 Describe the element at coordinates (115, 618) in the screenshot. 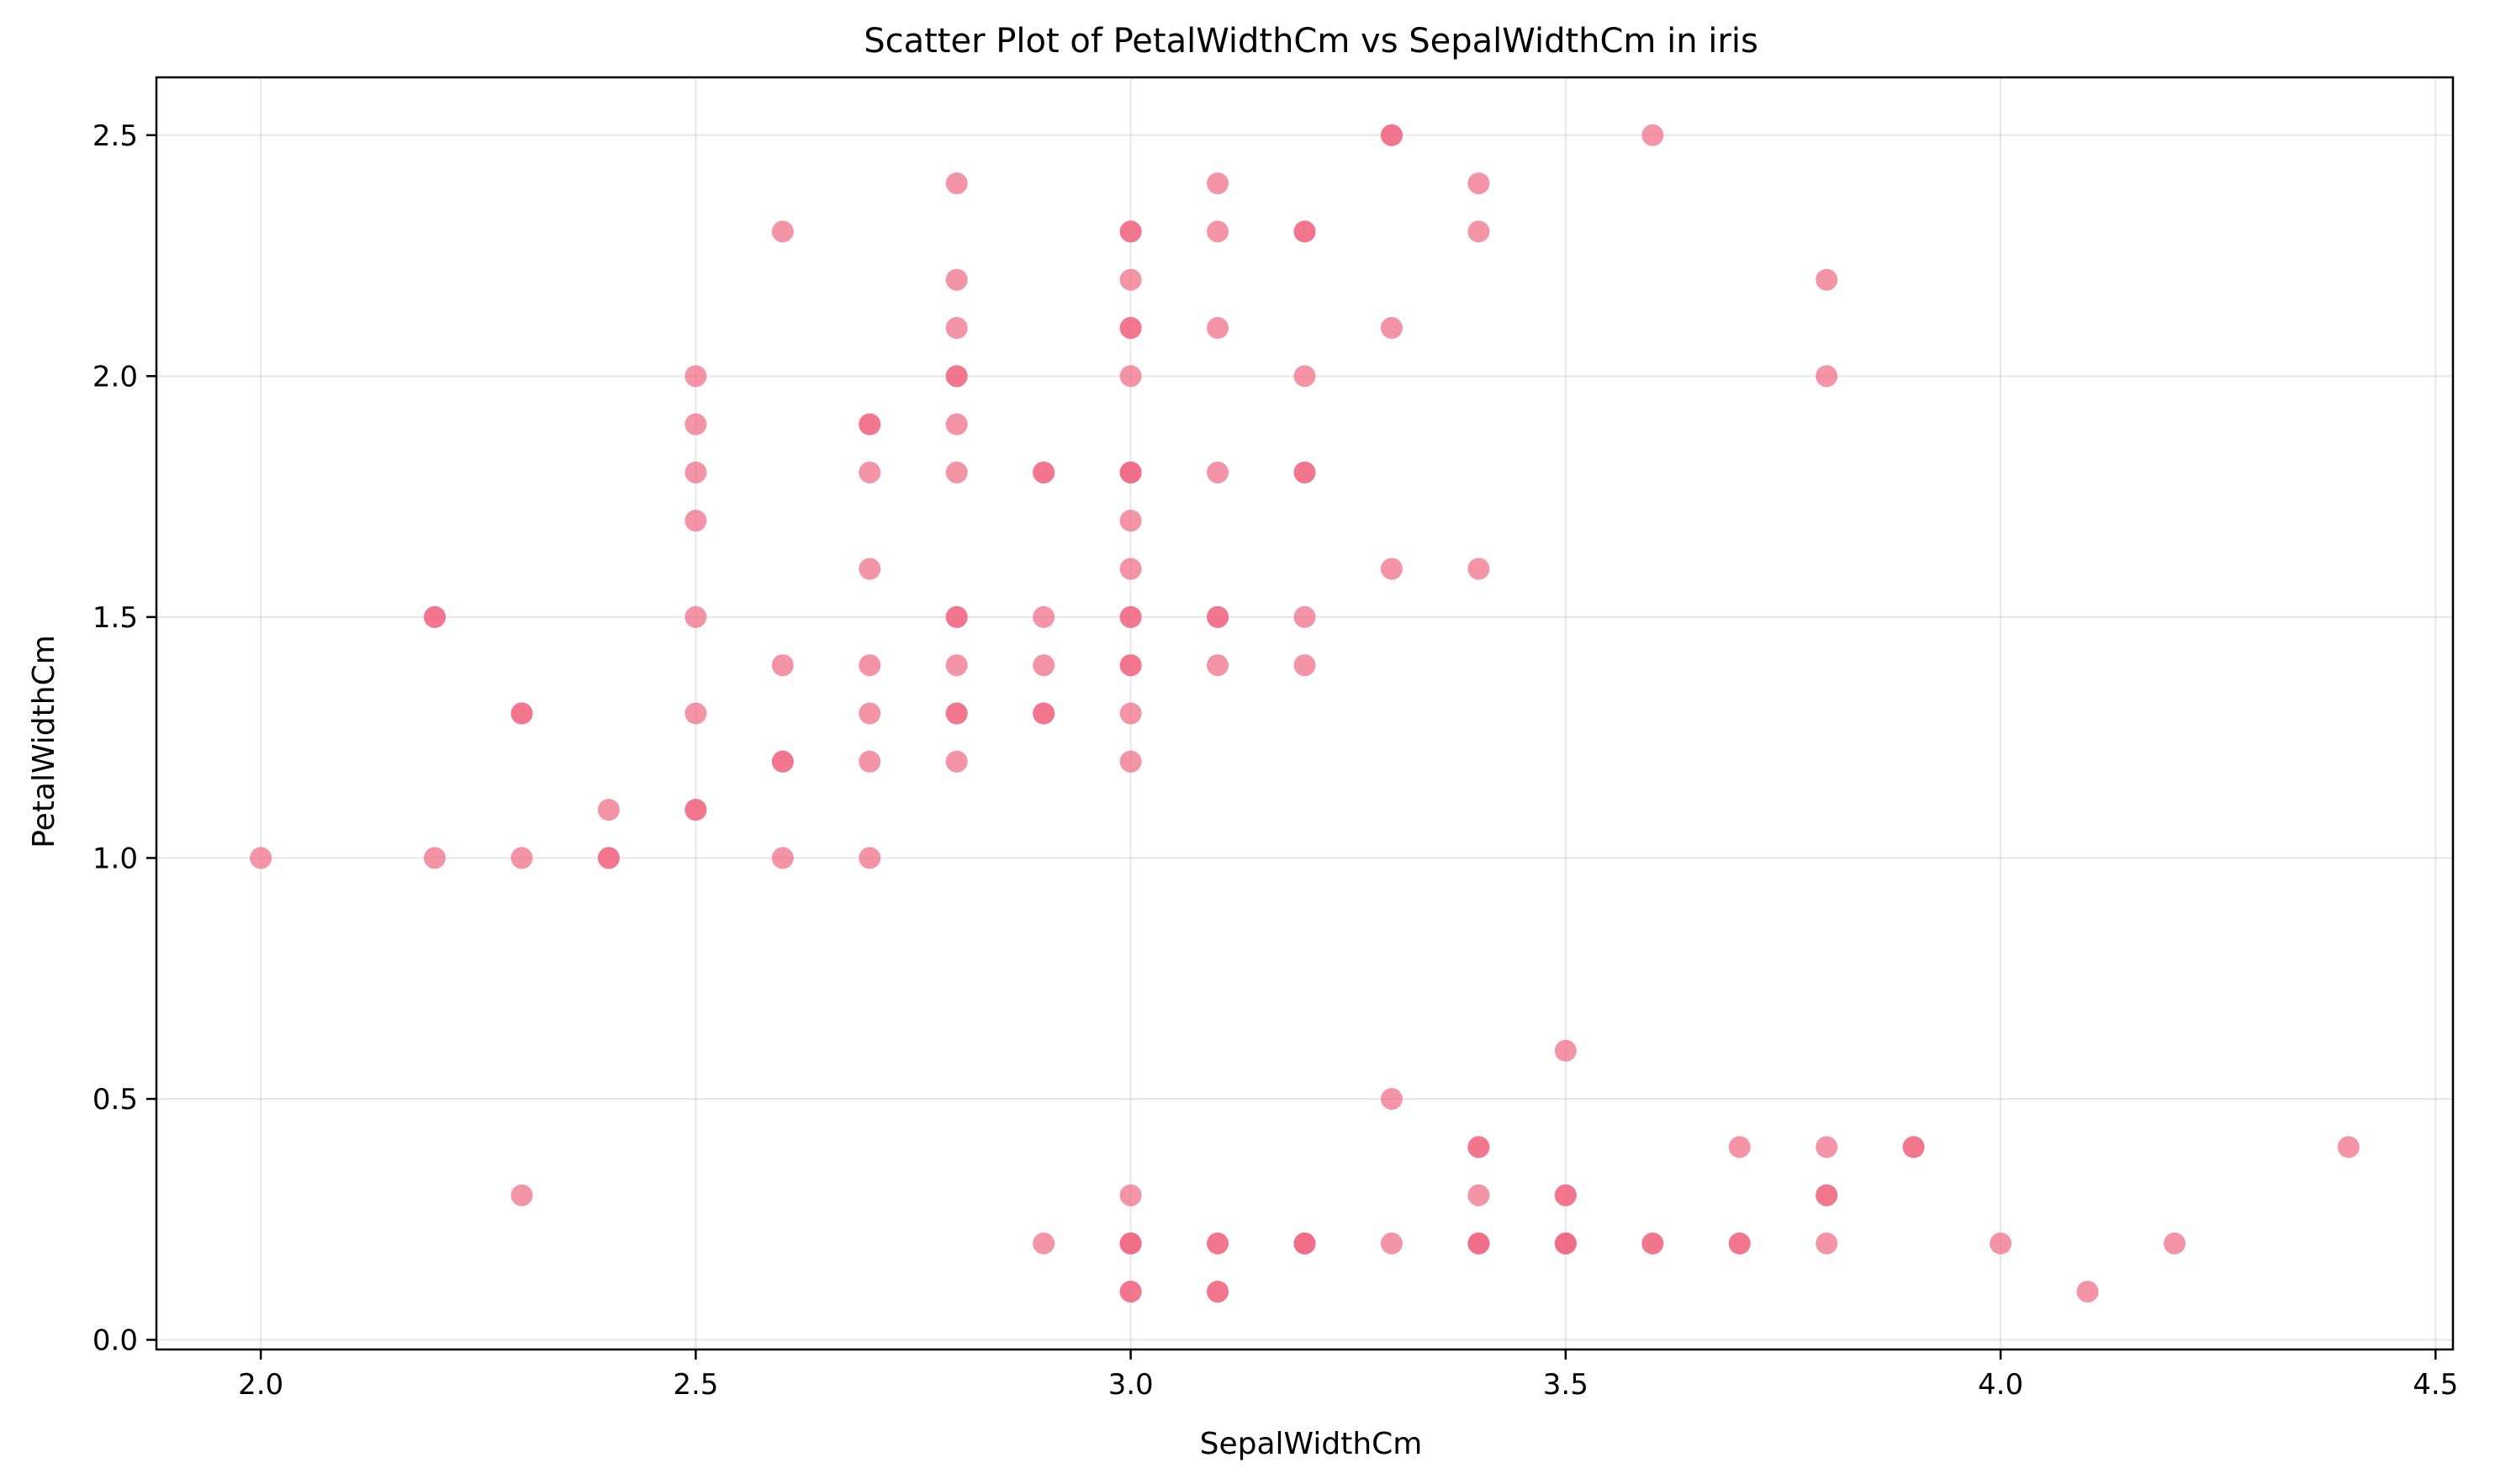

I see `y-tick-label: 1.5` at that location.